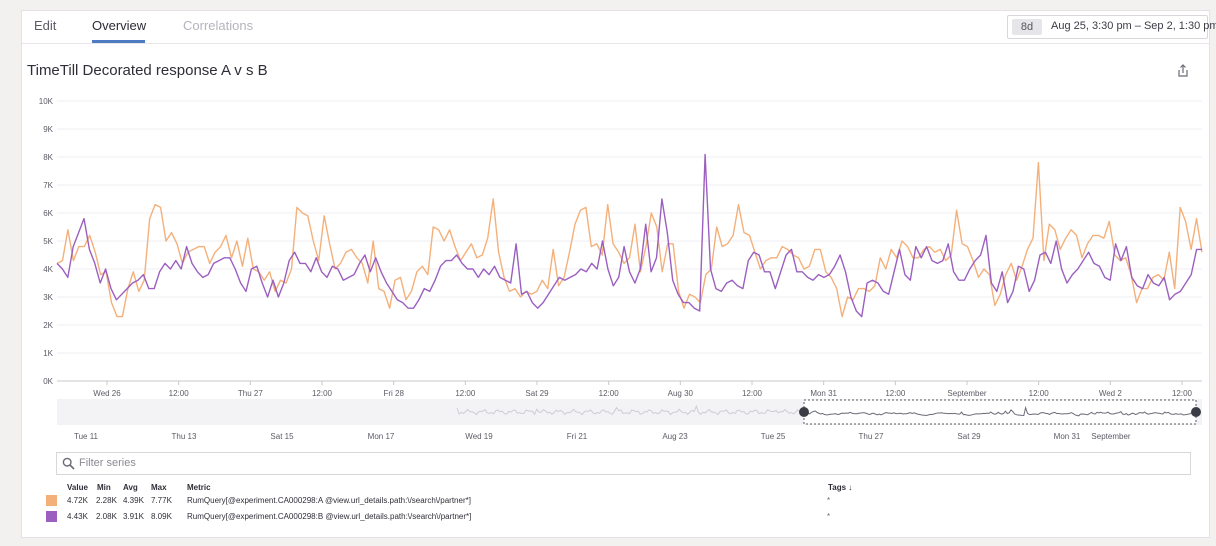 The height and width of the screenshot is (546, 1216). I want to click on navigator-tick-label: Sat 15, so click(282, 436).